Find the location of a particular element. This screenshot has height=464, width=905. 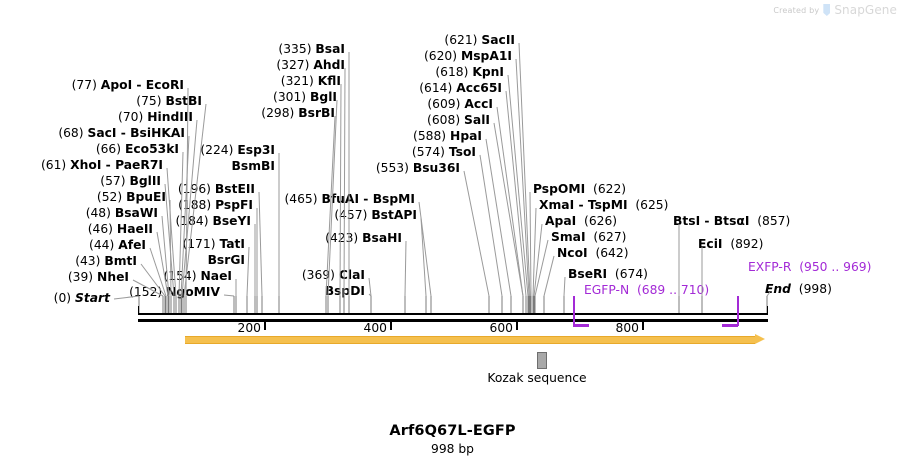

backbone-line-top is located at coordinates (453, 314).